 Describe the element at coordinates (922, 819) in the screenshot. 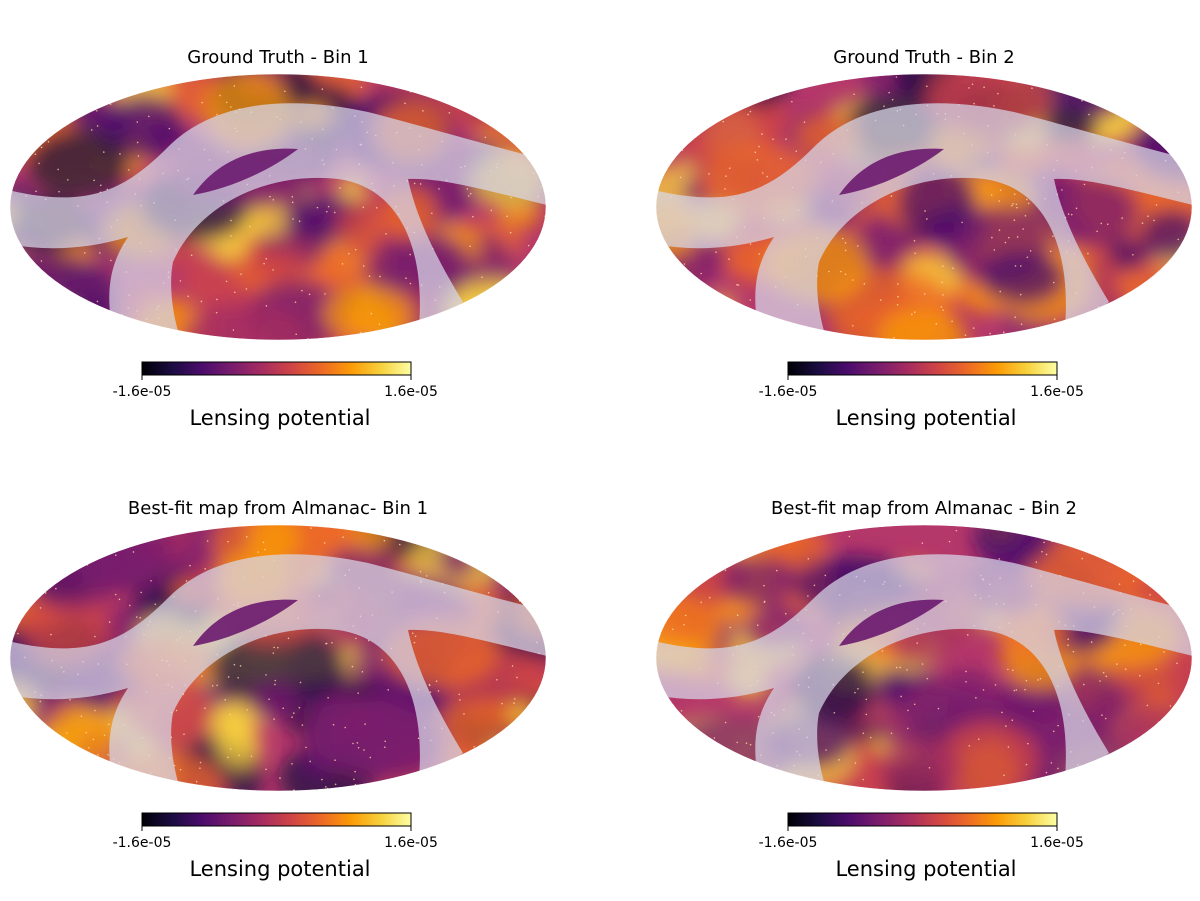

I see `colorbar-gradient` at that location.